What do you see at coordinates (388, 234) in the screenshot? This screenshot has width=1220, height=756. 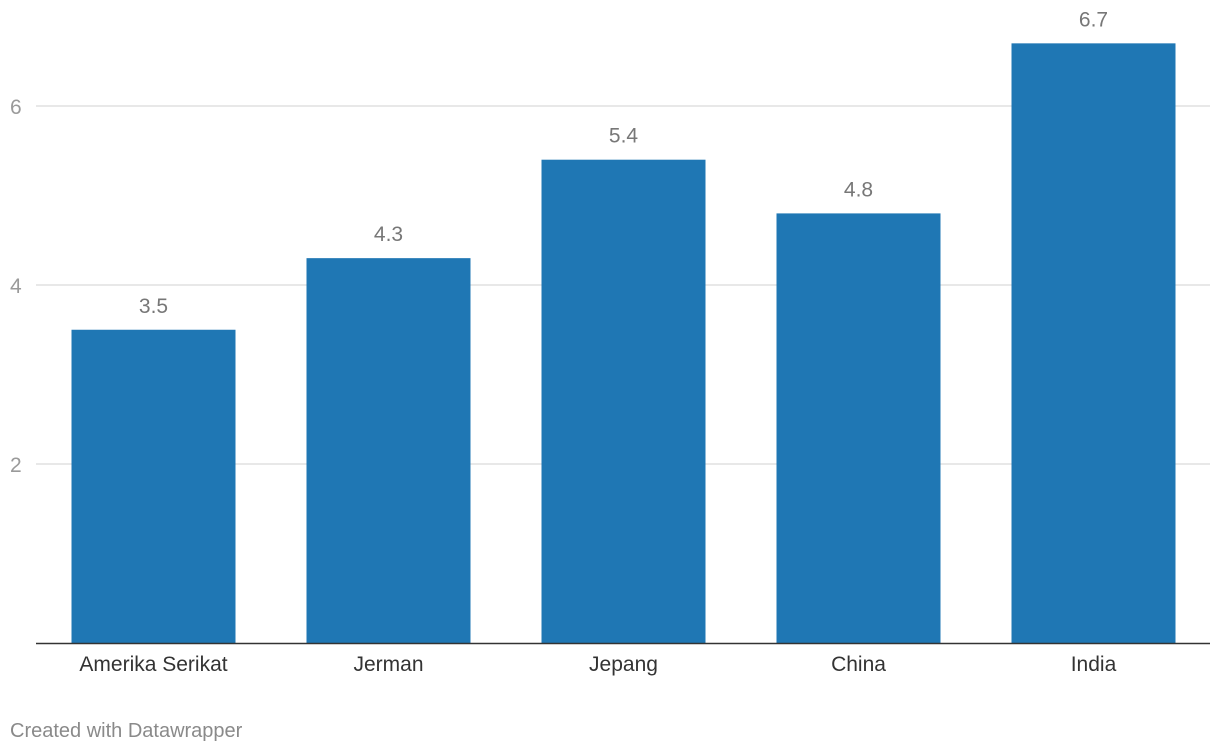 I see `bar-value-label: 4.3` at bounding box center [388, 234].